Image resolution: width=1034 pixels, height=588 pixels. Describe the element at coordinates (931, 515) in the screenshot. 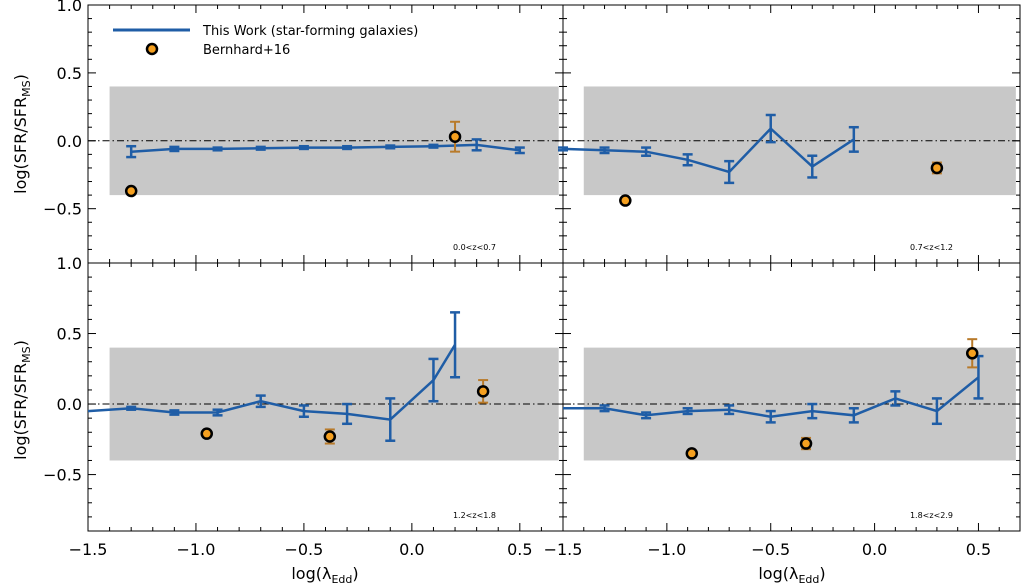

I see `panel-redshift-label: 1.8<z<2.9` at that location.